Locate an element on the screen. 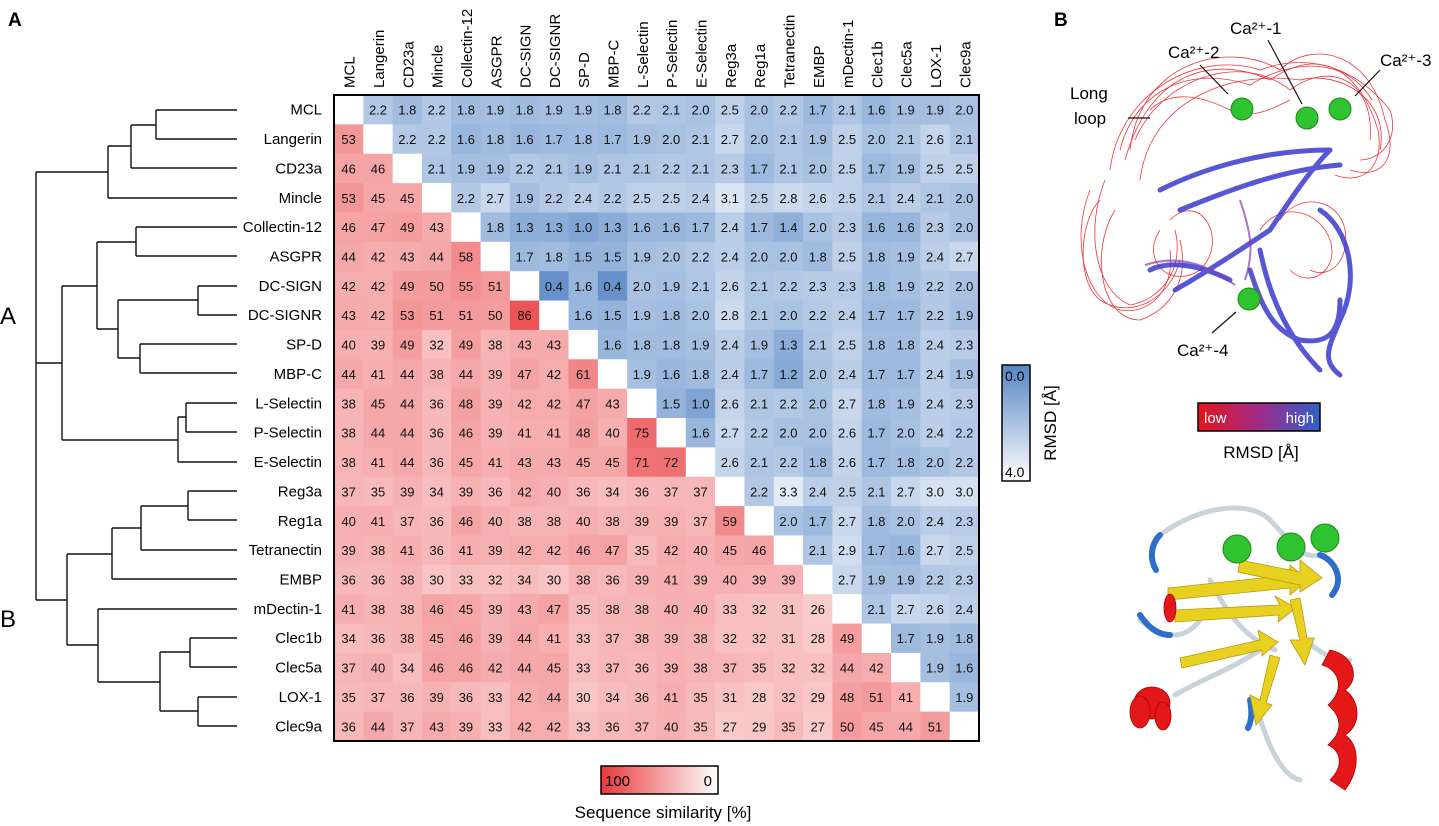 This screenshot has width=1439, height=826. heatmap-cell-value: 28 is located at coordinates (818, 638).